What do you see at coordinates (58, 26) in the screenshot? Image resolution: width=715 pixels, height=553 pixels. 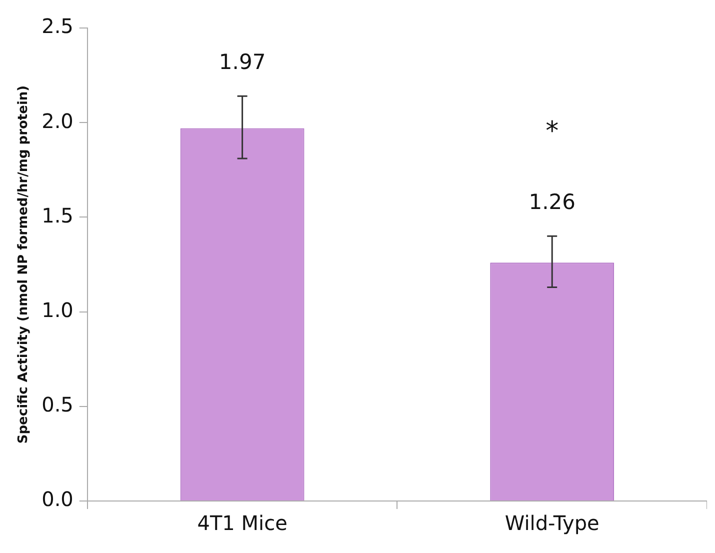 I see `y-tick-label: 2.5` at bounding box center [58, 26].